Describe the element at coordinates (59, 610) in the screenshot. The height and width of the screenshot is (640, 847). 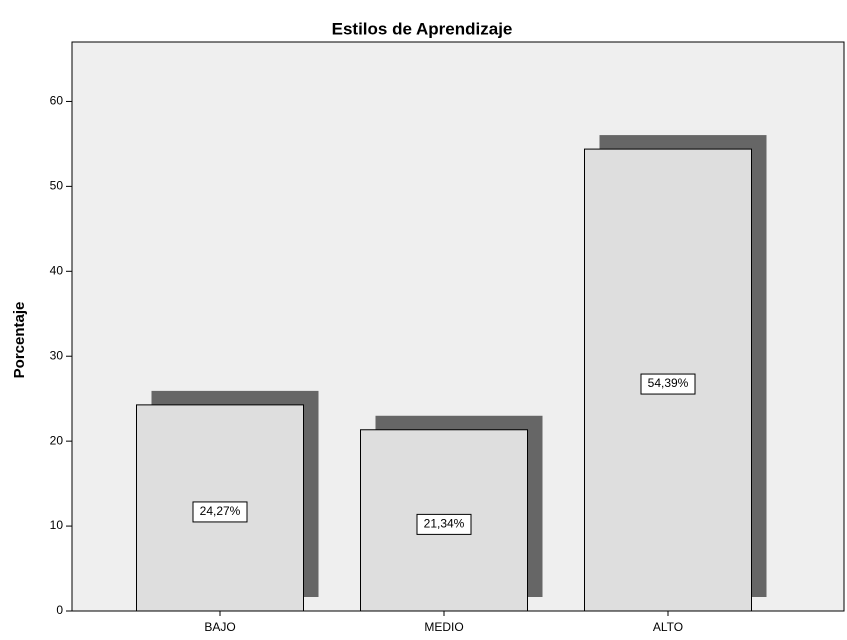
I see `y-tick-label: 0` at that location.